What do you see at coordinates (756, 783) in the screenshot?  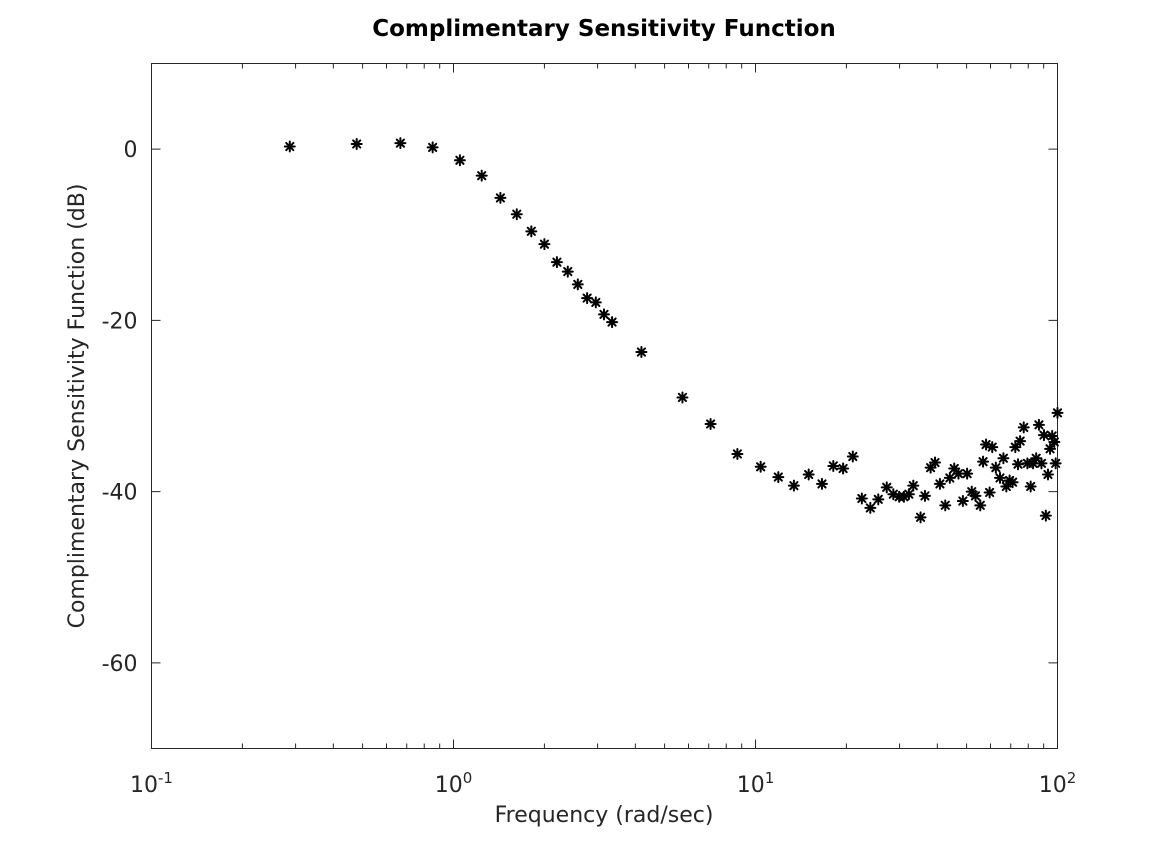 I see `x-tick-label: 10¹` at bounding box center [756, 783].